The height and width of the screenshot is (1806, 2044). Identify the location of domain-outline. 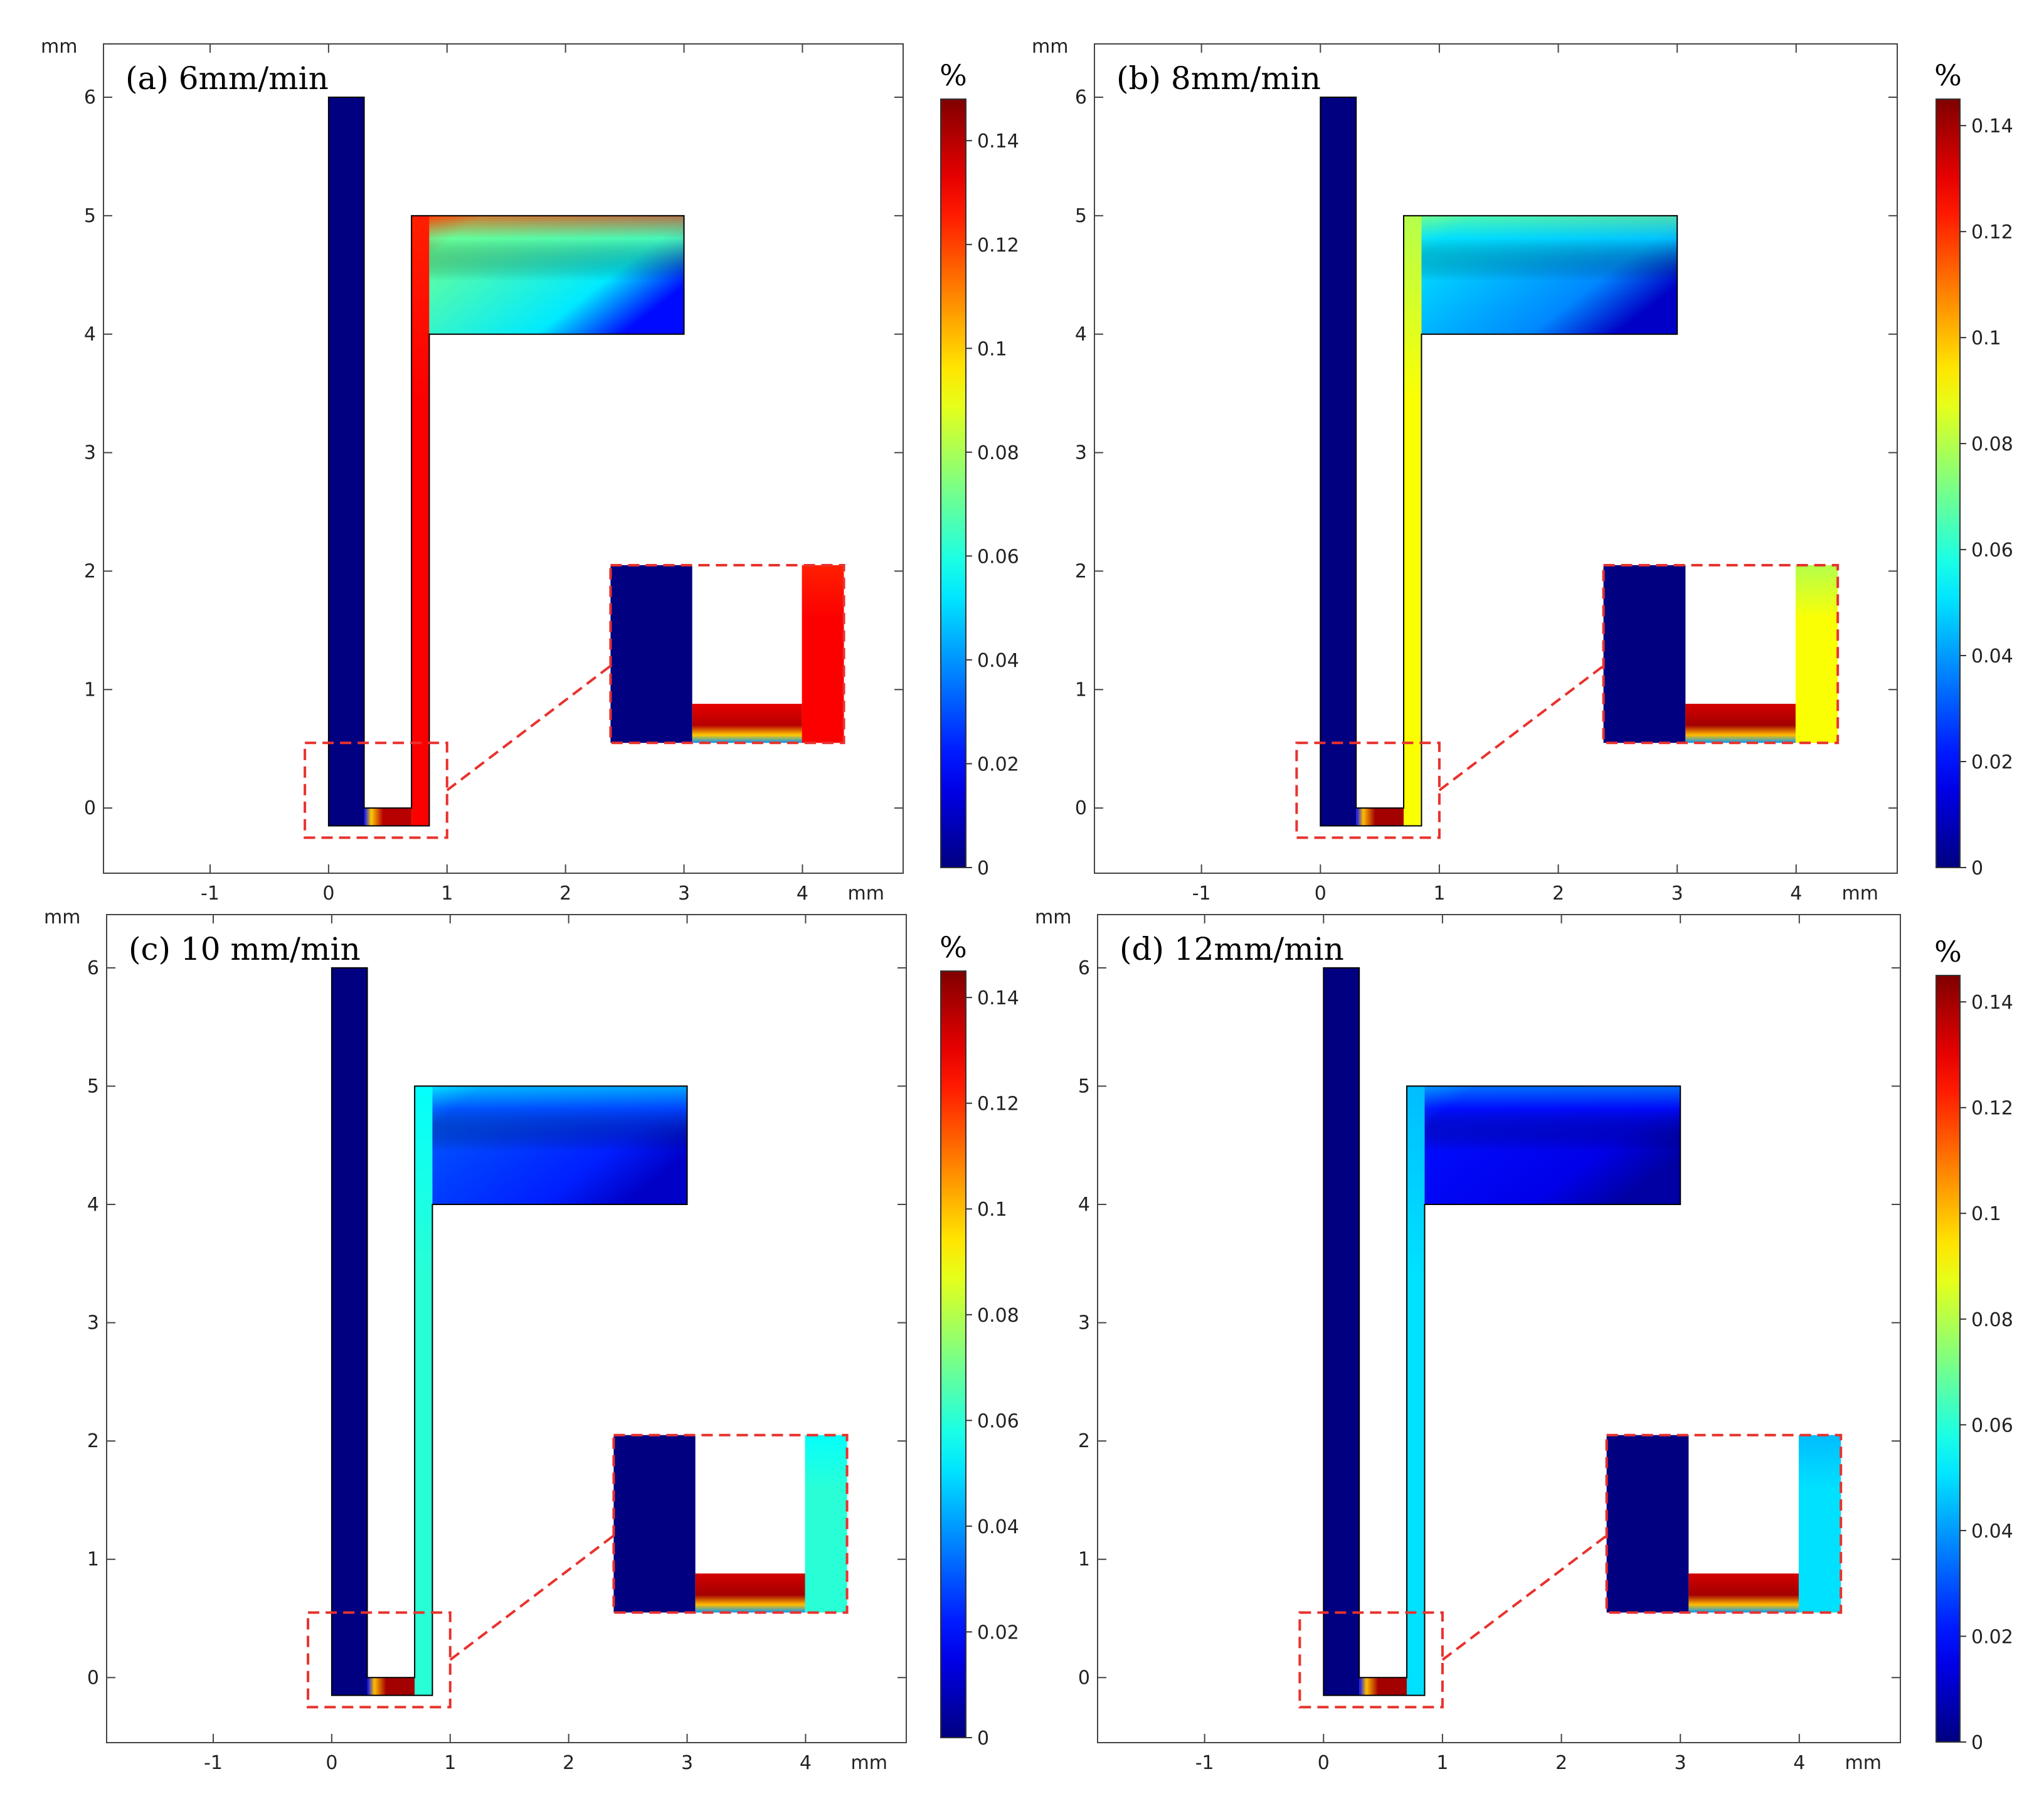
(509, 1331).